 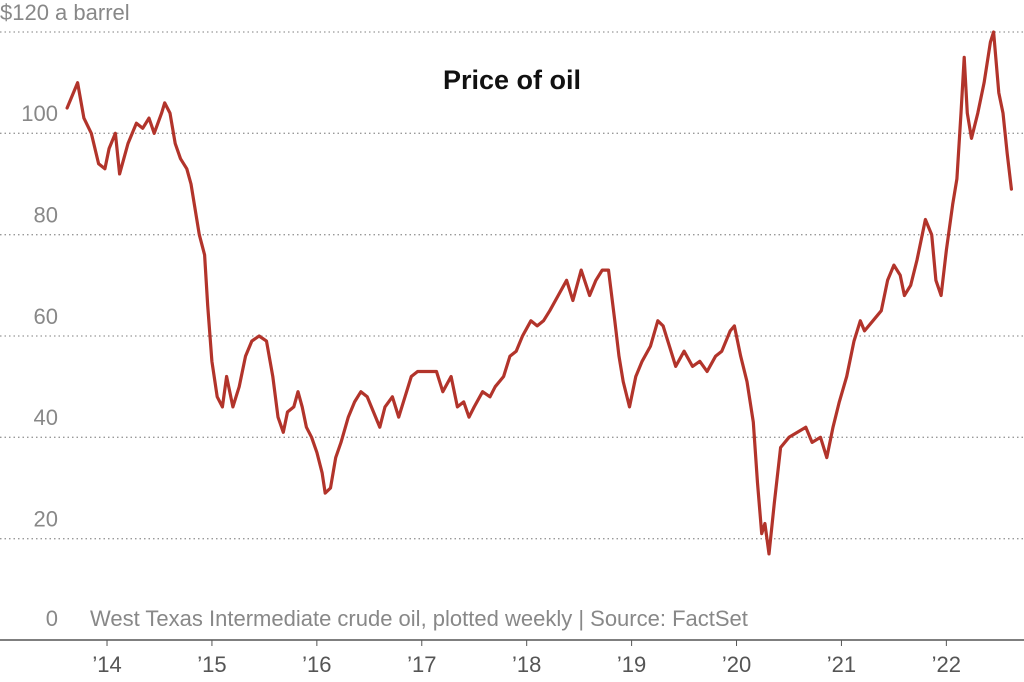 I want to click on x-tick-label: ’17, so click(x=421, y=664).